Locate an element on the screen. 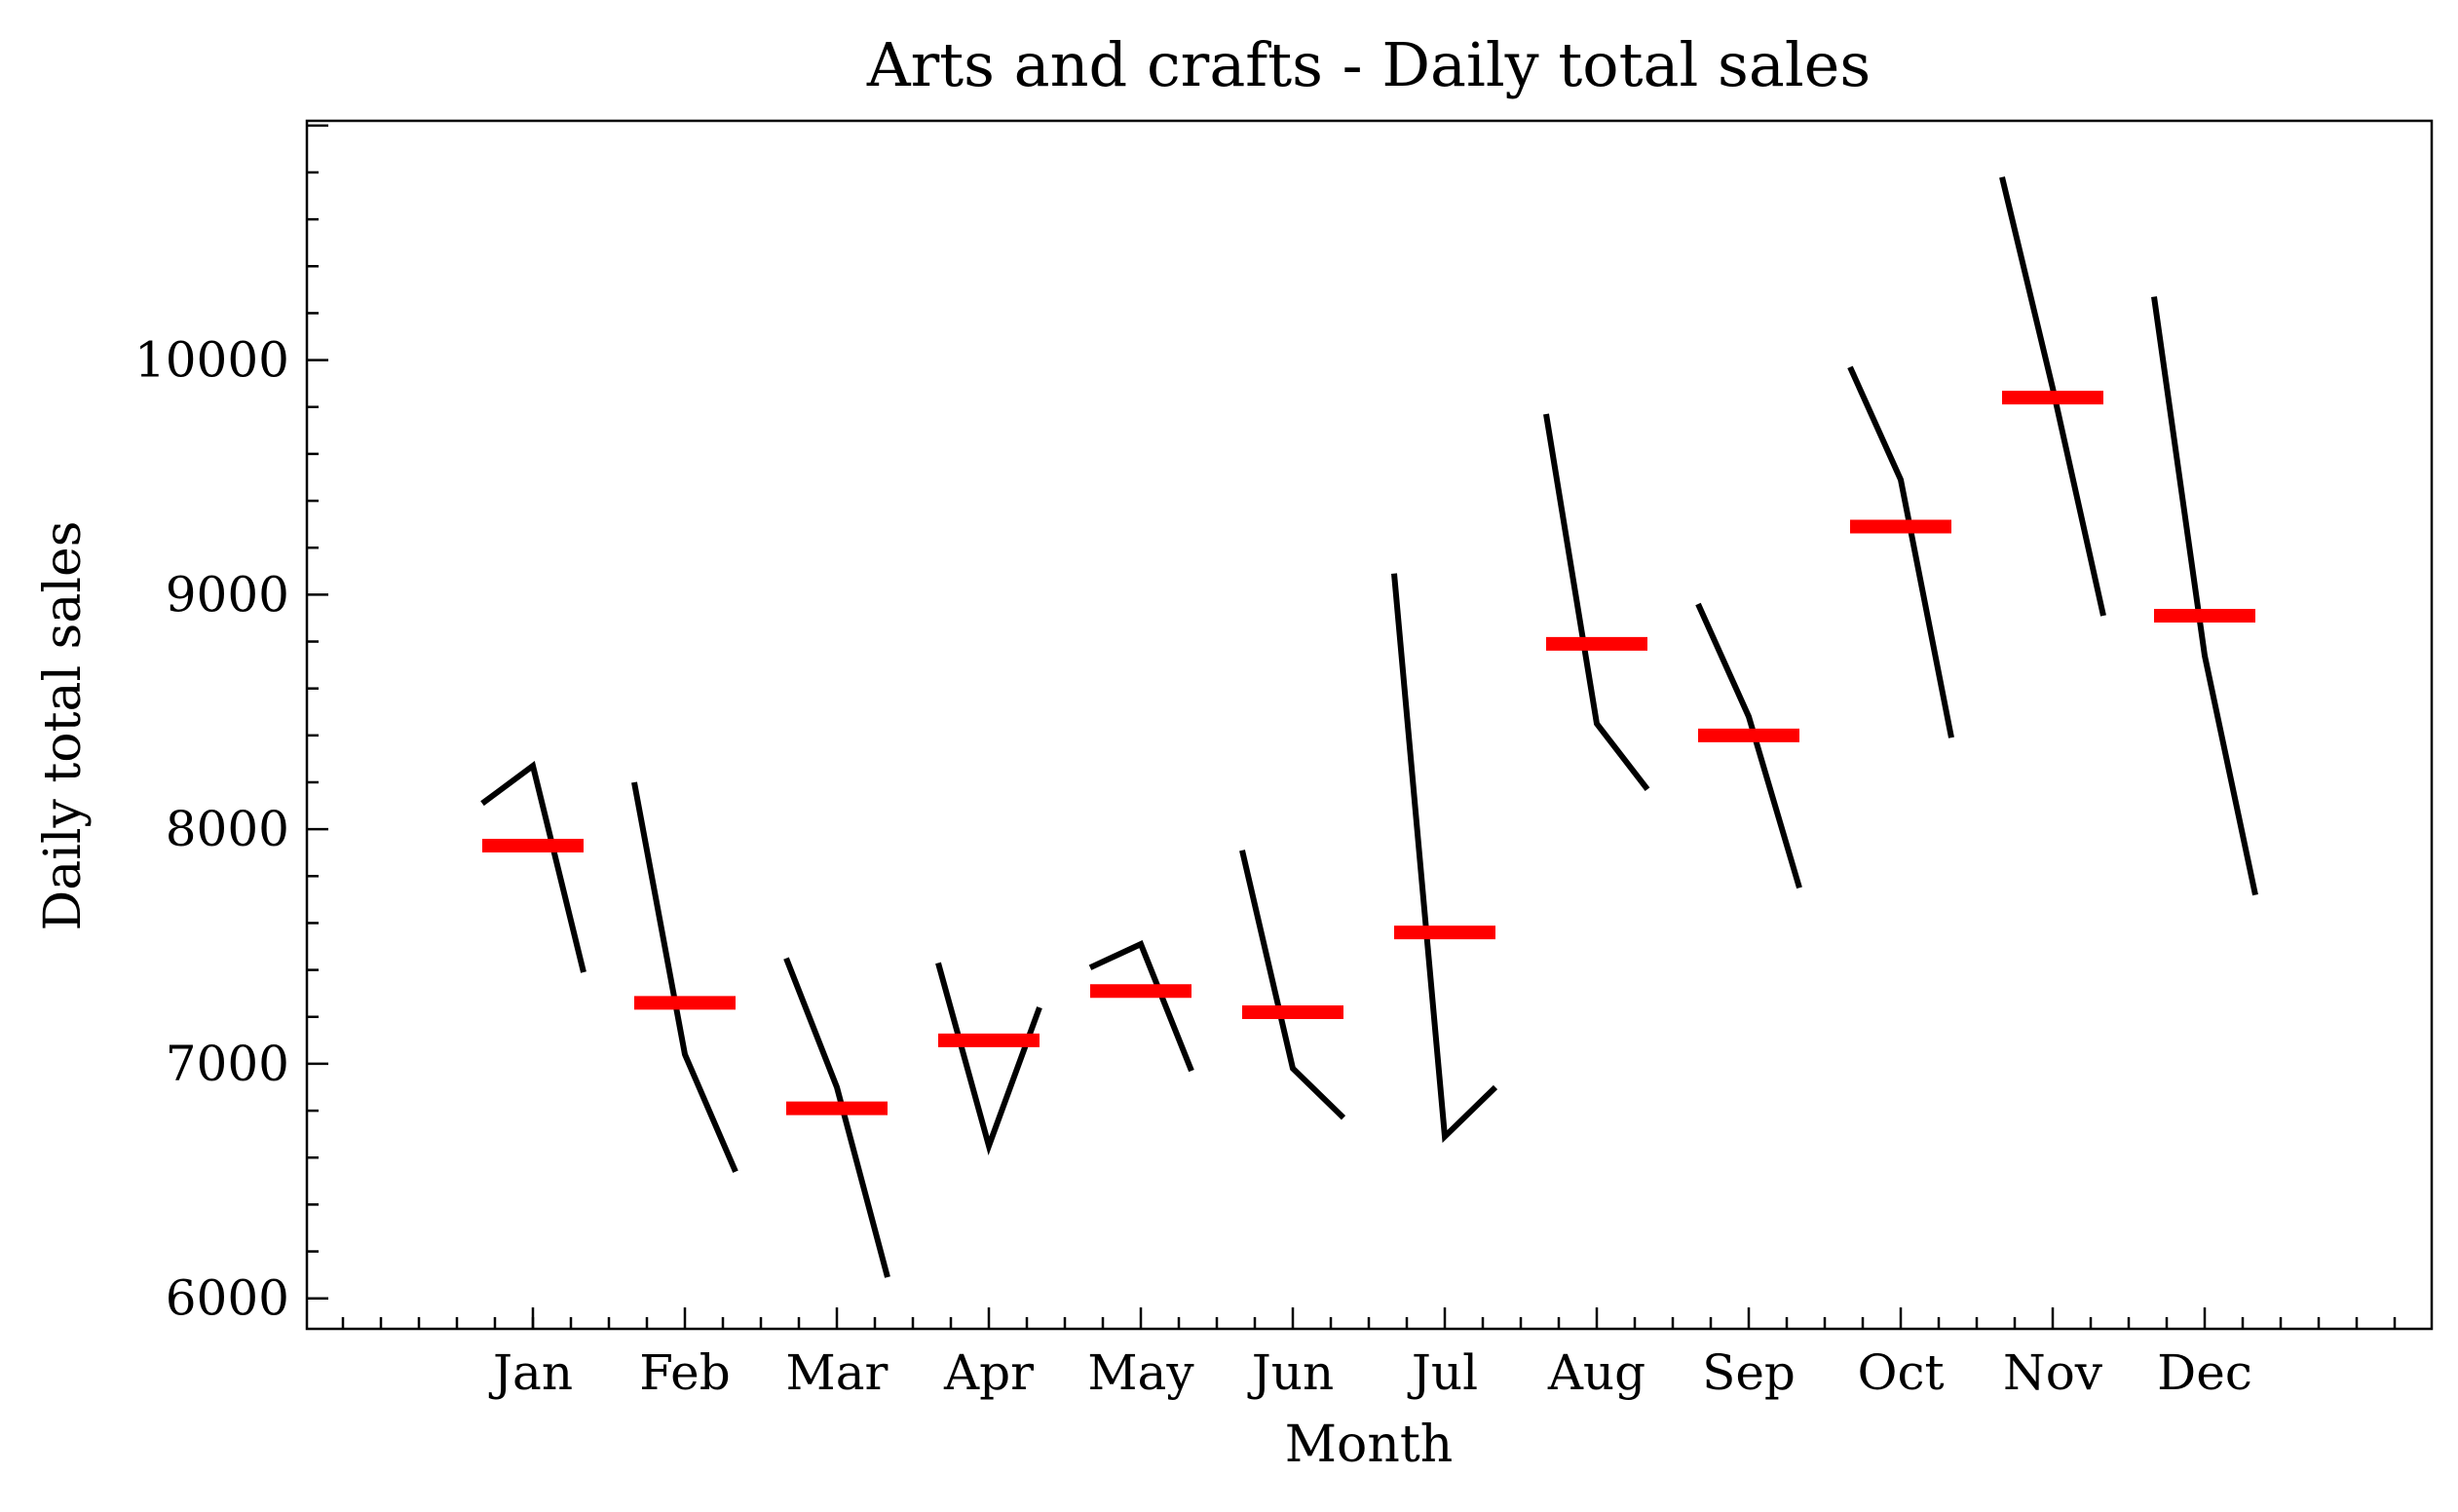 This screenshot has height=1512, width=2458. series-line-jun is located at coordinates (1292, 985).